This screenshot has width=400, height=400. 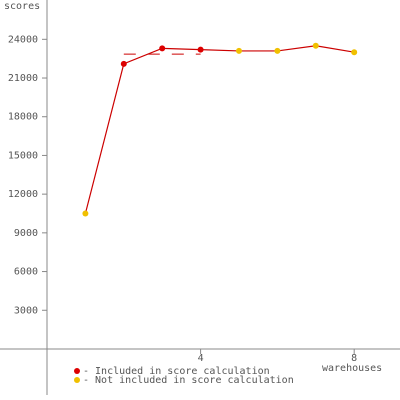 What do you see at coordinates (188, 380) in the screenshot?
I see `legend-label: - Not included in score calculation` at bounding box center [188, 380].